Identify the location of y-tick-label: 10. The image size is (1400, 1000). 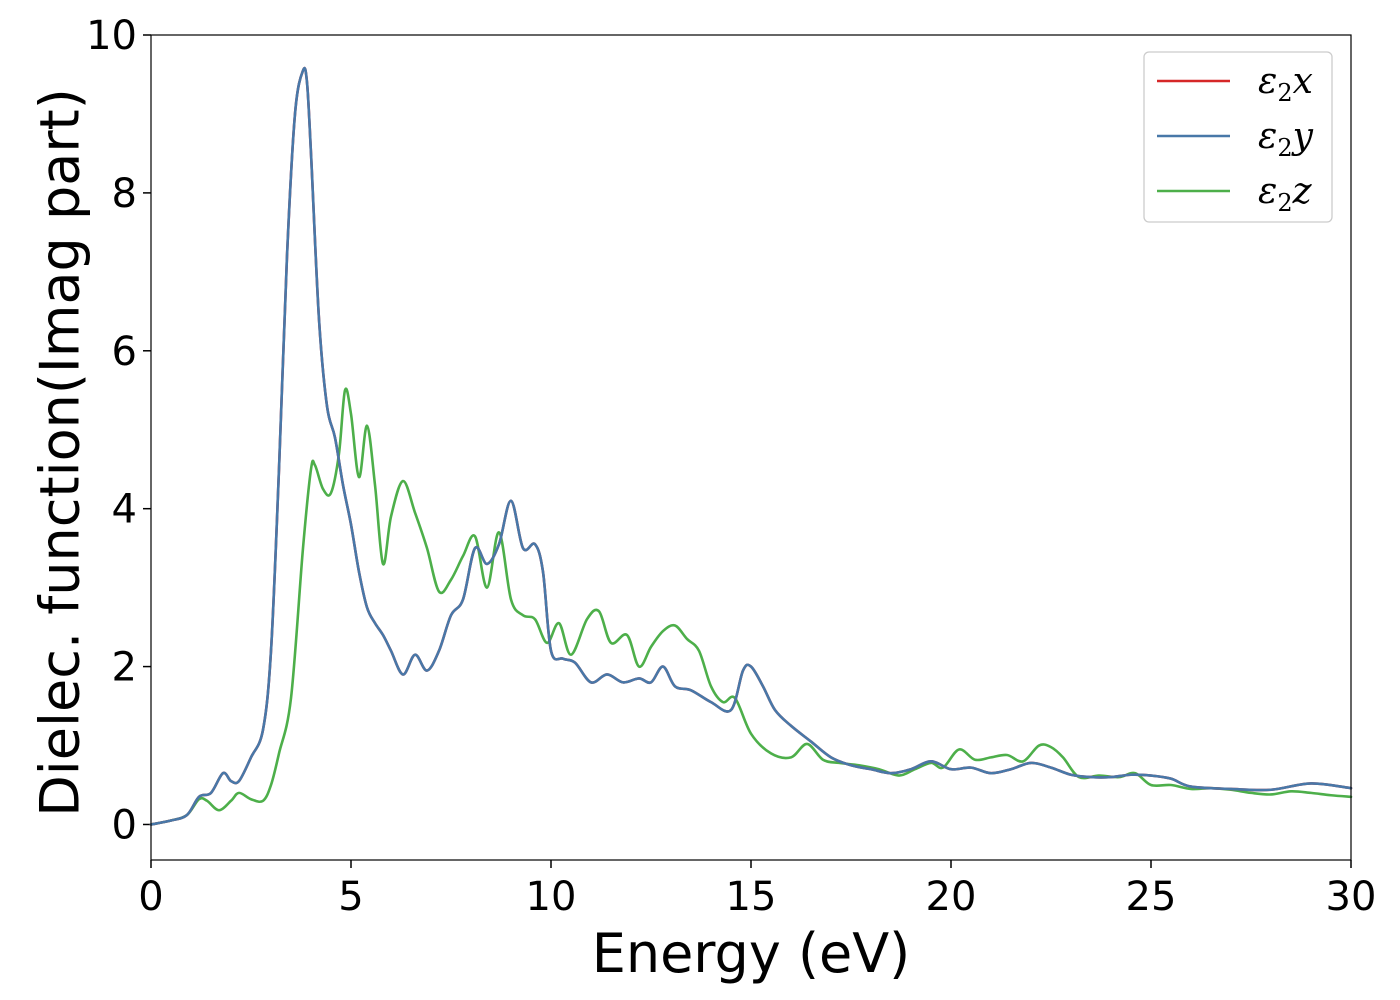
(111, 36).